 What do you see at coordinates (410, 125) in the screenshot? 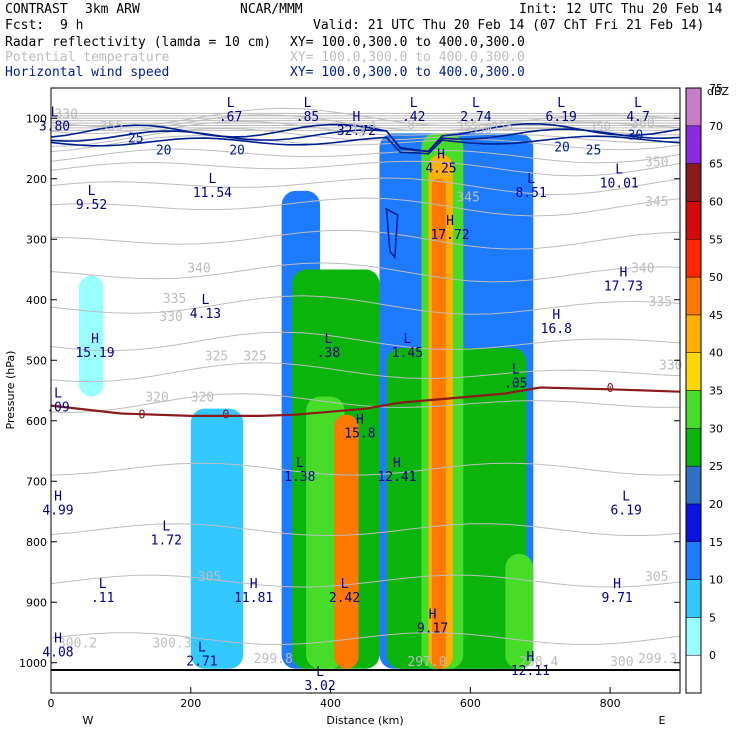
I see `annotation-8: 8` at bounding box center [410, 125].